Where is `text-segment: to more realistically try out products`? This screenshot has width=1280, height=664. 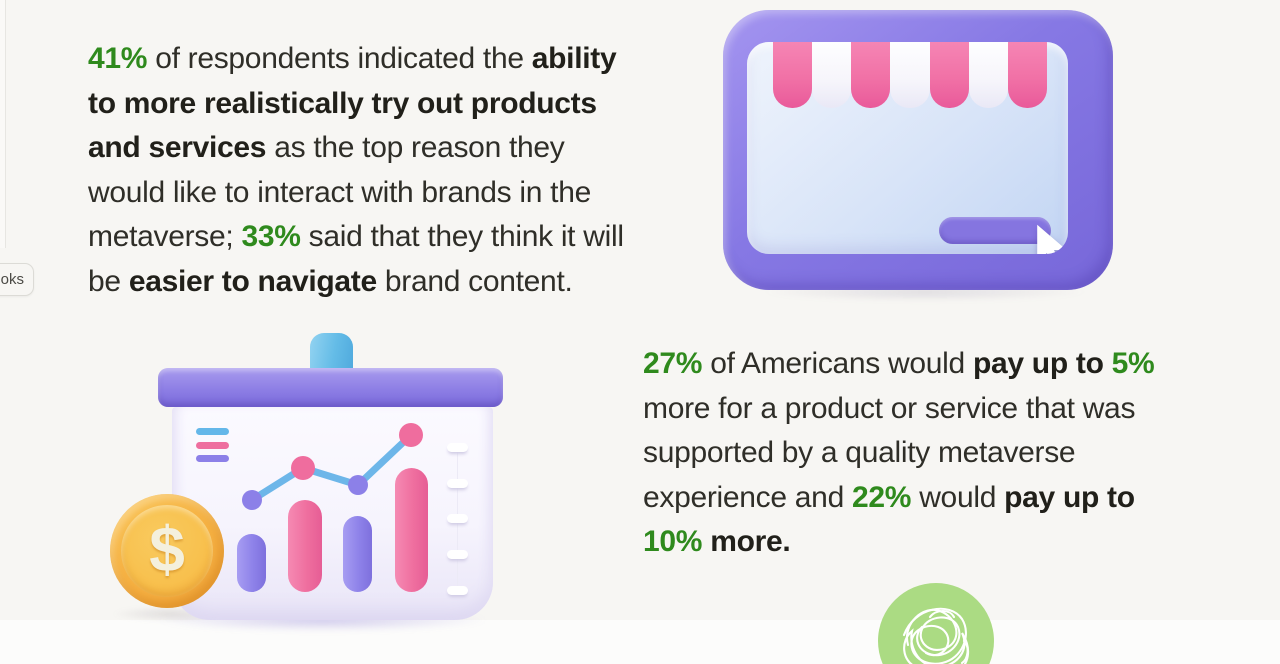
text-segment: to more realistically try out products is located at coordinates (342, 103).